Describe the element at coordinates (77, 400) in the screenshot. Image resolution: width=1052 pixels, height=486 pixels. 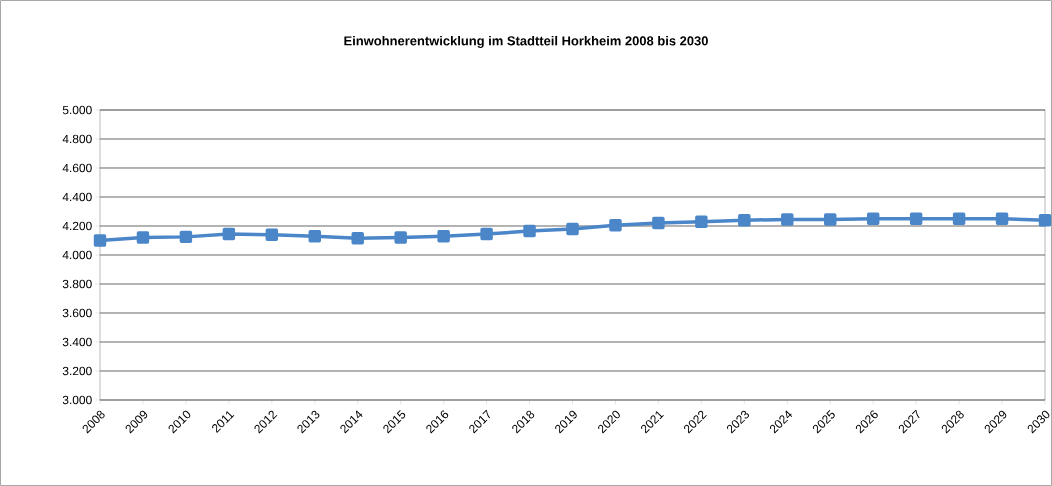
I see `y-tick-label: 3.000` at that location.